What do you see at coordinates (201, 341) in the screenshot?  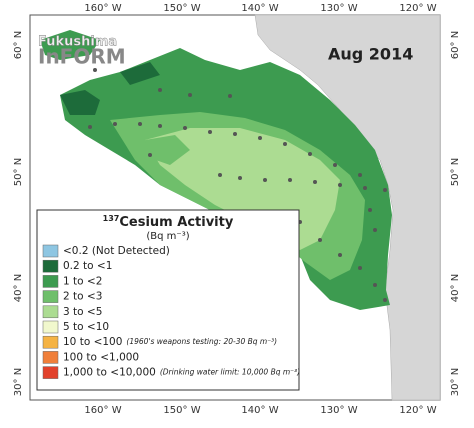 I see `legend-note: (1960's weapons testing: 20-30 Bq m⁻³)` at bounding box center [201, 341].